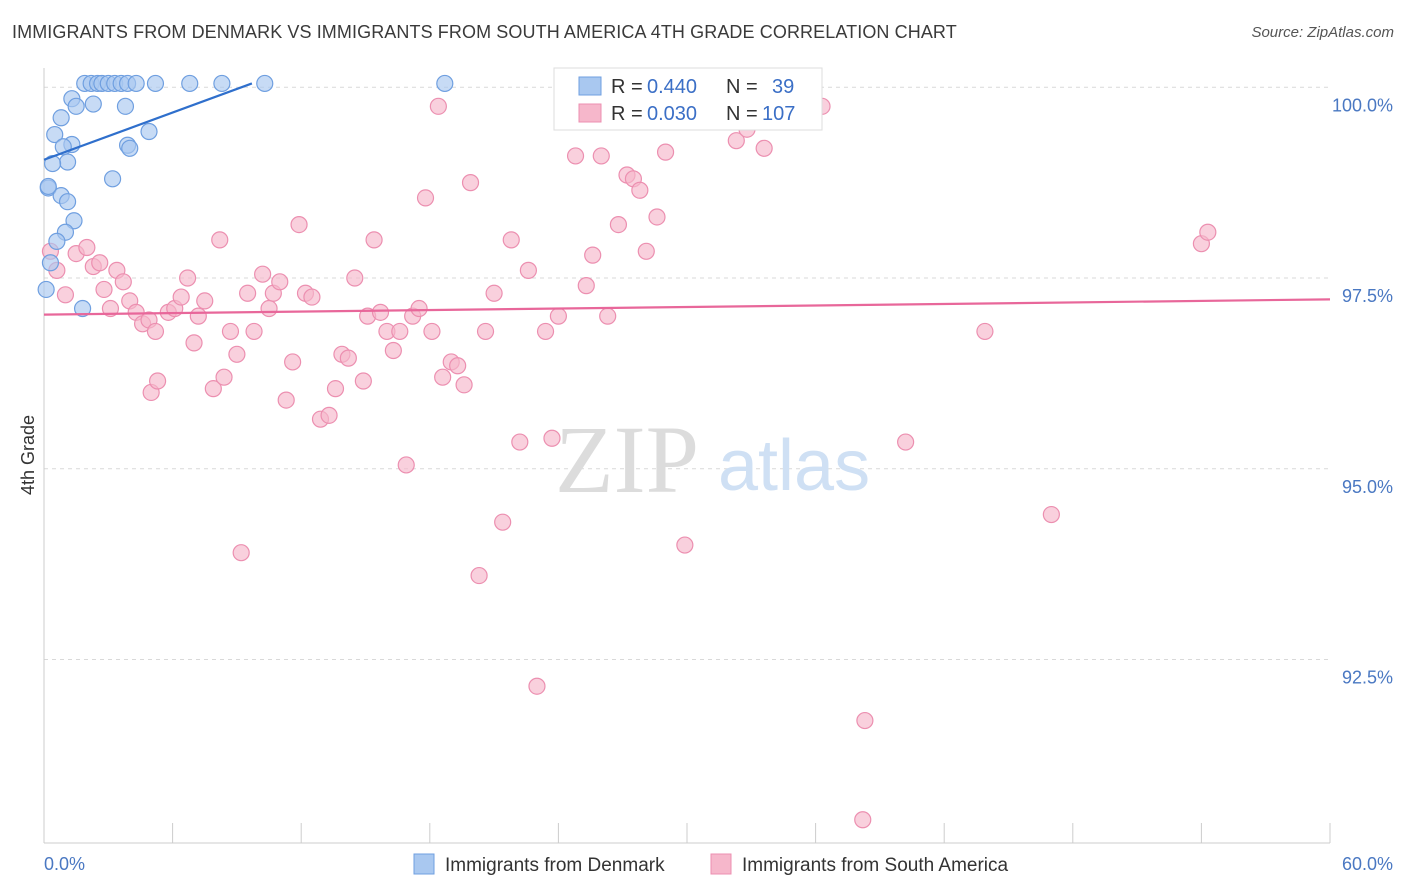 The image size is (1406, 892). I want to click on x-tick-label: 60.0%, so click(1367, 864).